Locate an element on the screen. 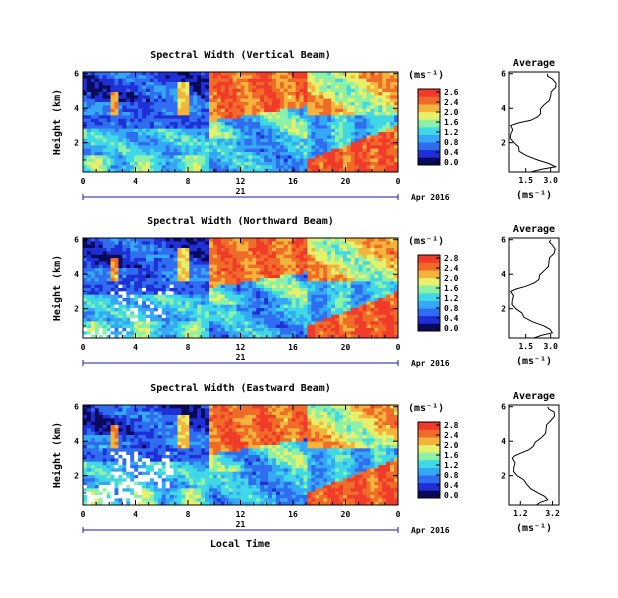  colorbar-frame is located at coordinates (429, 127).